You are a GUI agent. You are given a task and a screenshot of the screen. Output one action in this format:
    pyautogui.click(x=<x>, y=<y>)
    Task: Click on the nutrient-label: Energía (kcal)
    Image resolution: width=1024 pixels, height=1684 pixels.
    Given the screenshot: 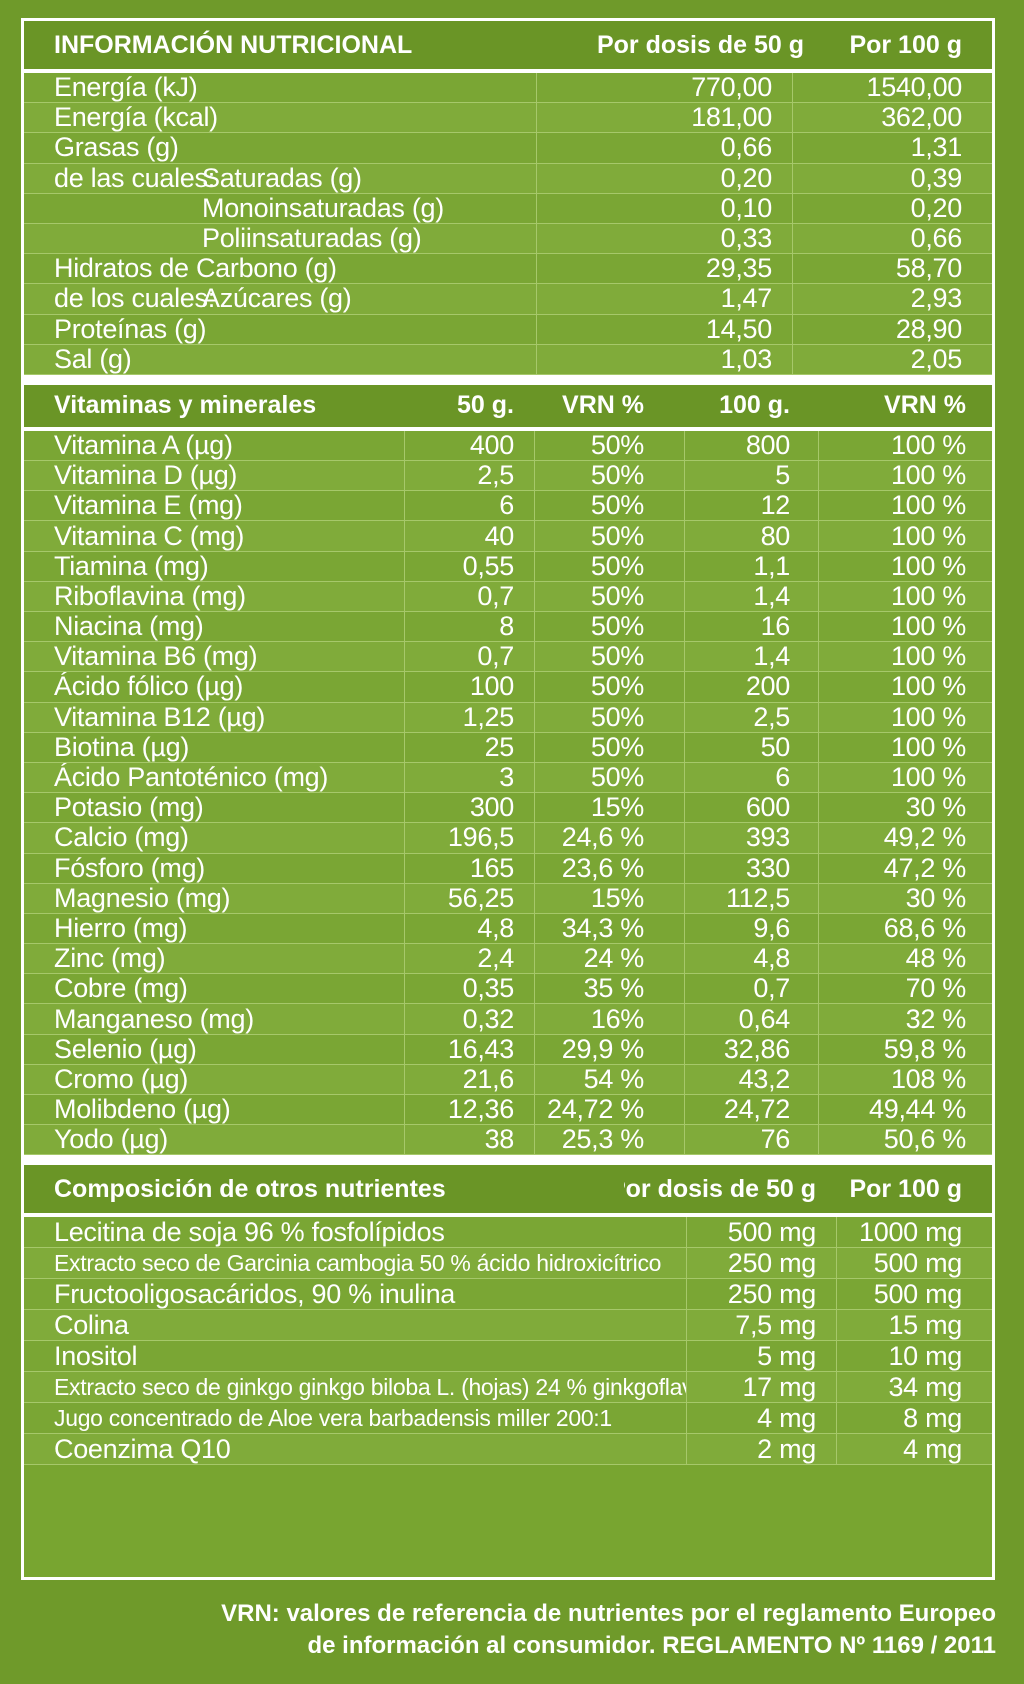 What is the action you would take?
    pyautogui.click(x=280, y=117)
    